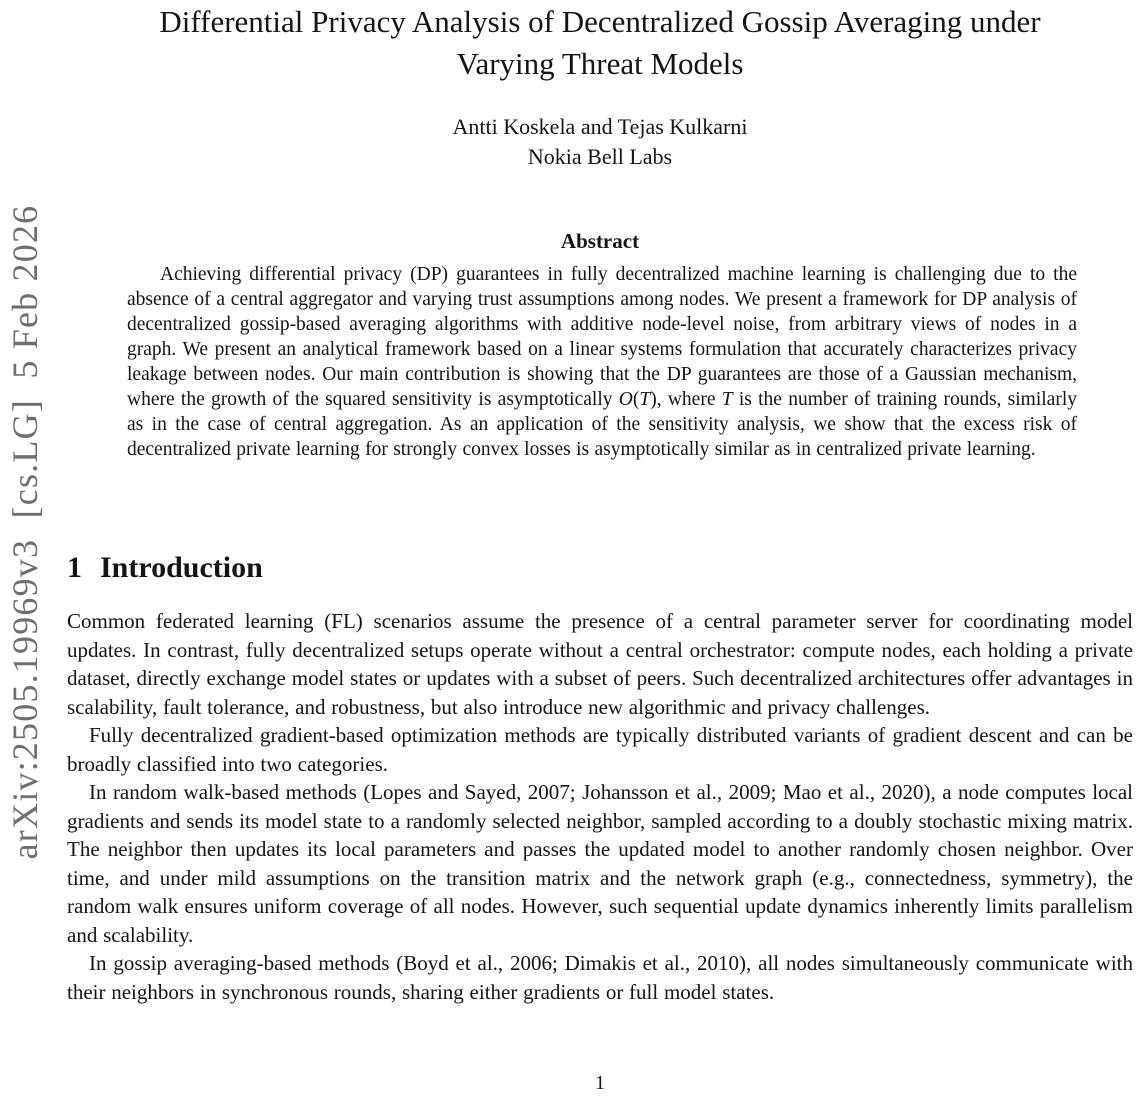  What do you see at coordinates (600, 1083) in the screenshot?
I see `page-number: 1` at bounding box center [600, 1083].